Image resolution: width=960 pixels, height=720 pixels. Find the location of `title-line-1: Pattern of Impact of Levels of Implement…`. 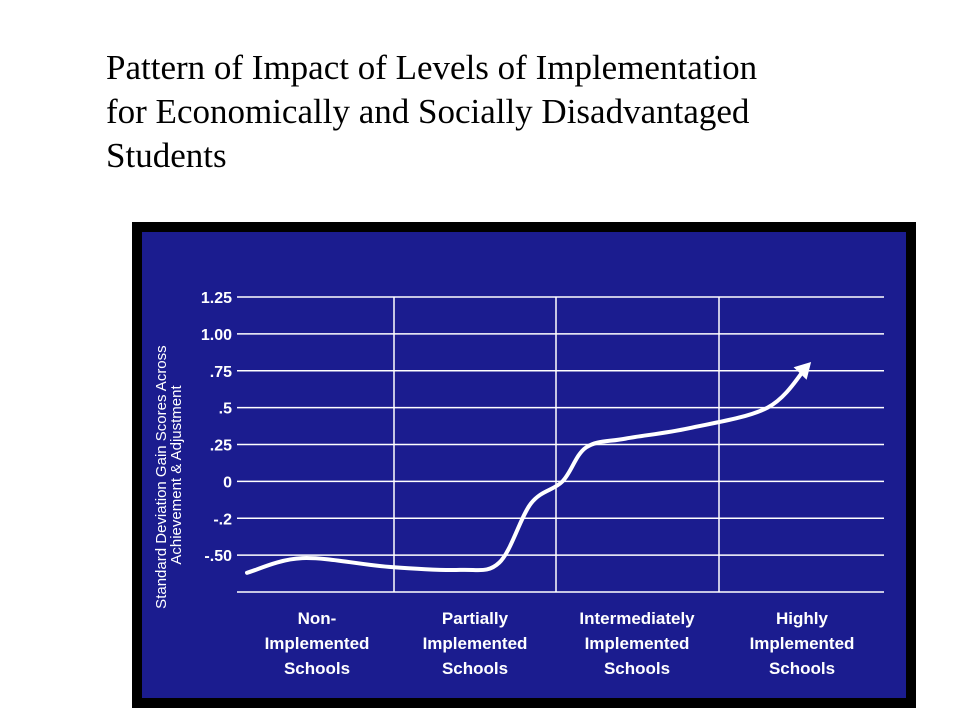

title-line-1: Pattern of Impact of Levels of Implement… is located at coordinates (432, 67).